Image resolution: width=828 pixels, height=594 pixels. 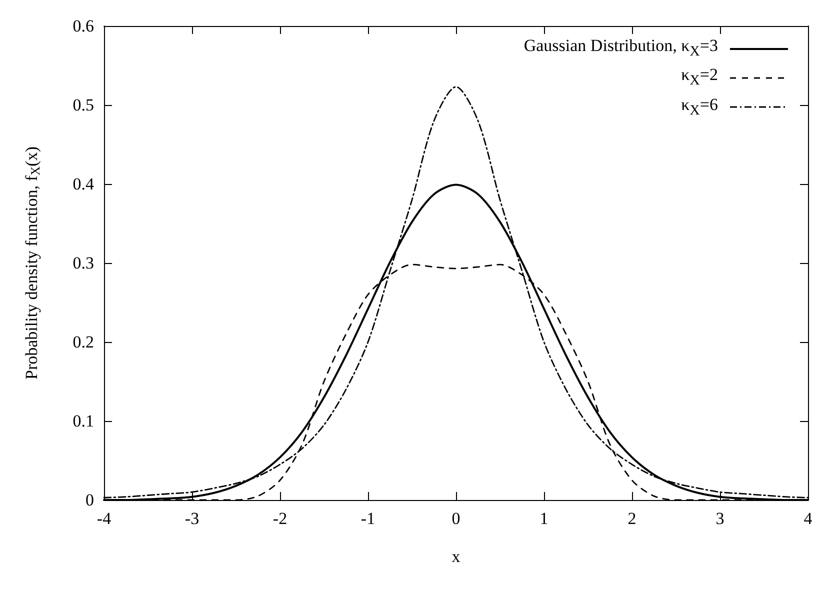 I want to click on x-tick-label: 4, so click(x=808, y=518).